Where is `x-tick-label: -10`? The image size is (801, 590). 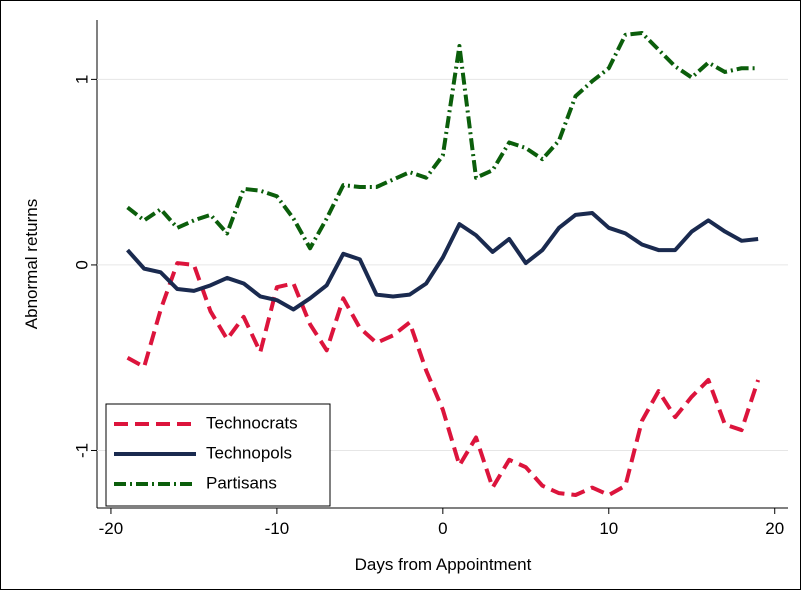 x-tick-label: -10 is located at coordinates (277, 528).